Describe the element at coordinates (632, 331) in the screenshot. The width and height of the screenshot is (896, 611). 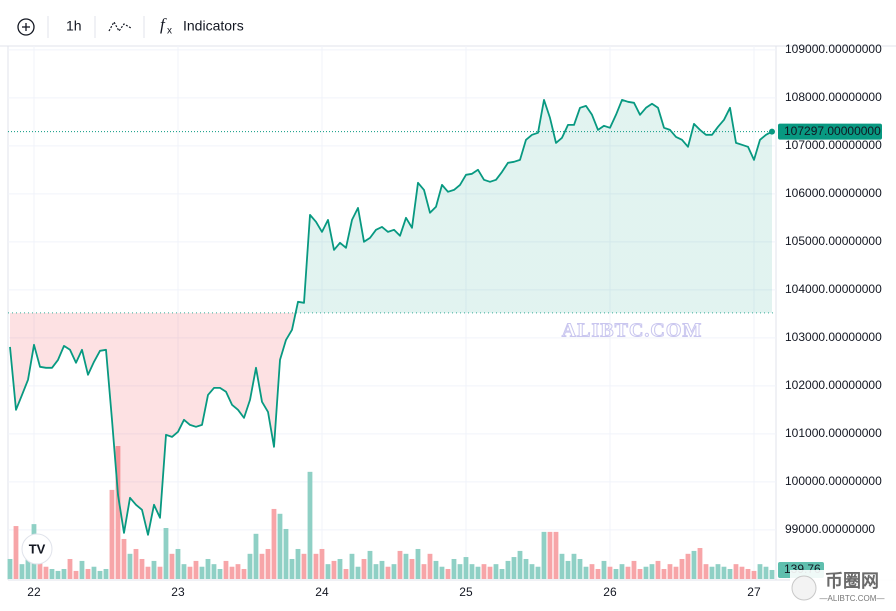
I see `watermark: ALIBTC.COM` at that location.